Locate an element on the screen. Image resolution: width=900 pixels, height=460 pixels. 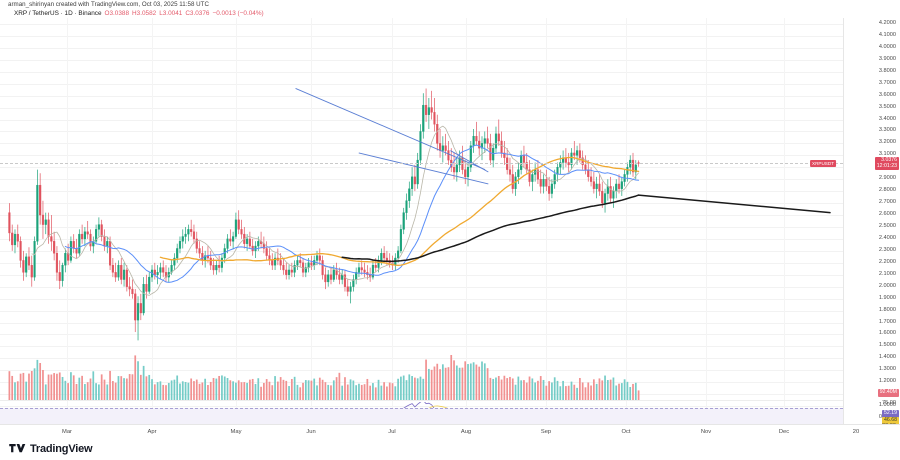
price-countdown: 12:01:23 is located at coordinates (886, 165).